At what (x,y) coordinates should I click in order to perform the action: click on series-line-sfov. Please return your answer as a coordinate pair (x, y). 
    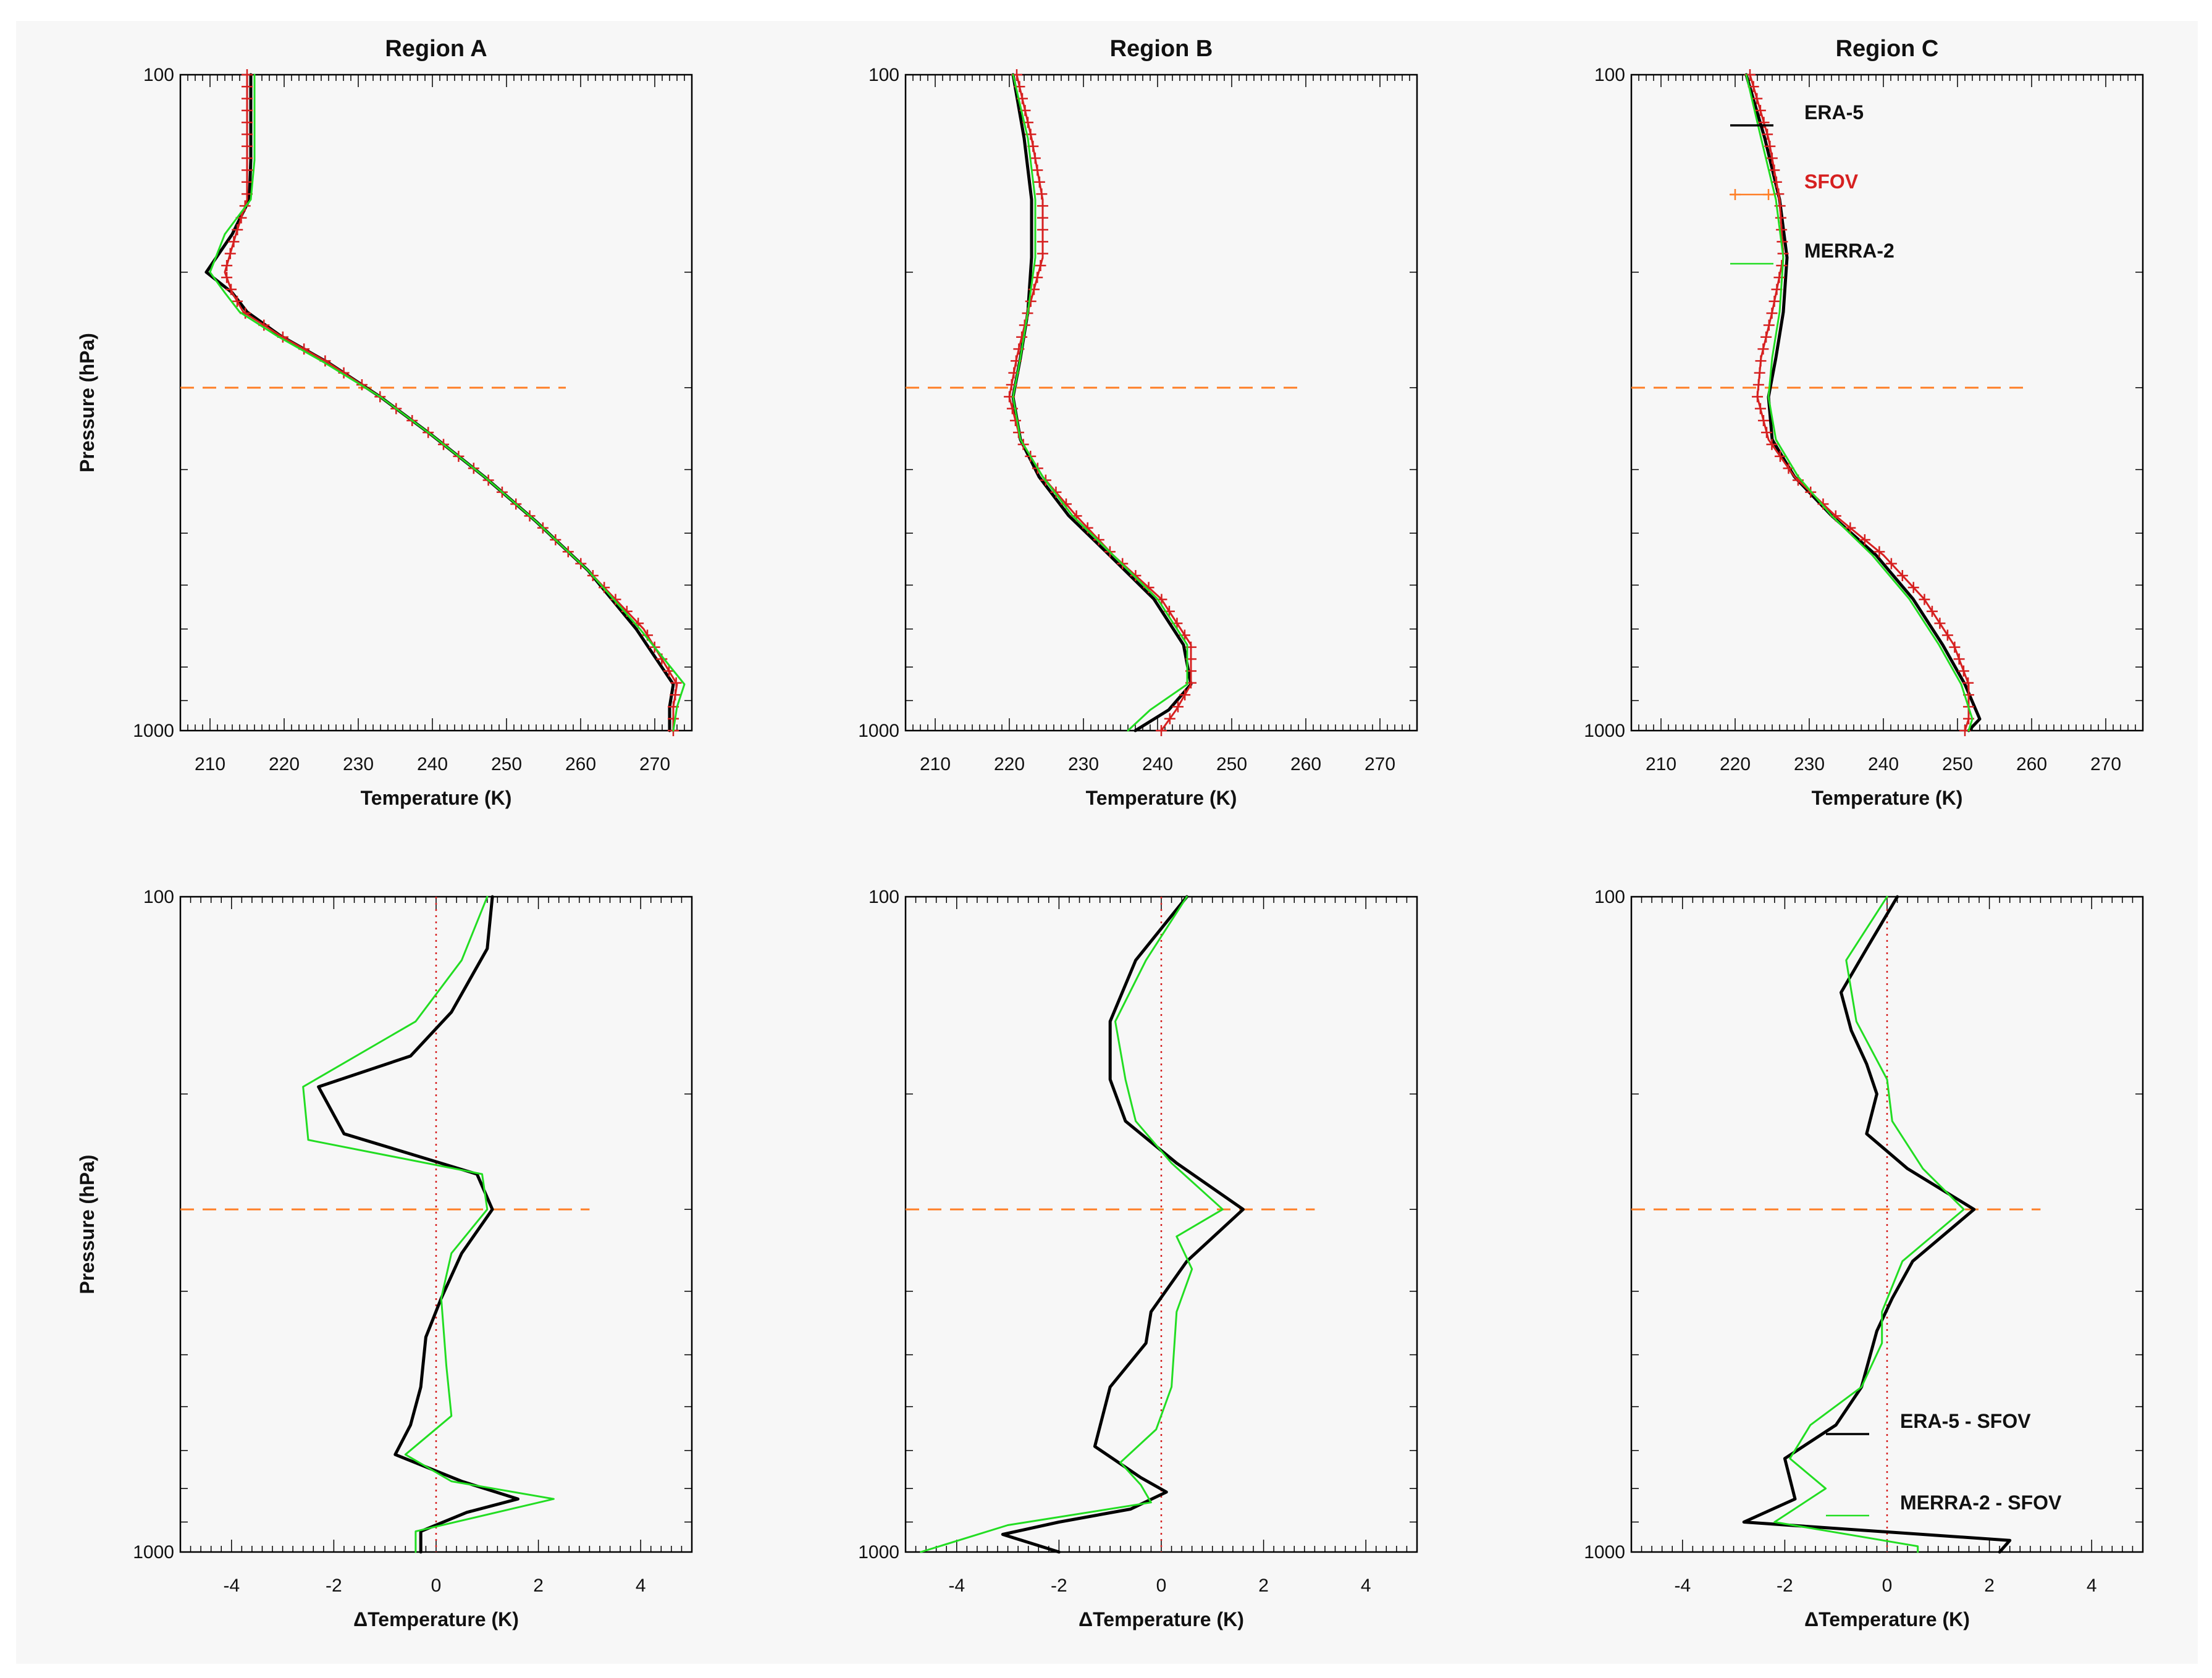
    Looking at the image, I should click on (451, 402).